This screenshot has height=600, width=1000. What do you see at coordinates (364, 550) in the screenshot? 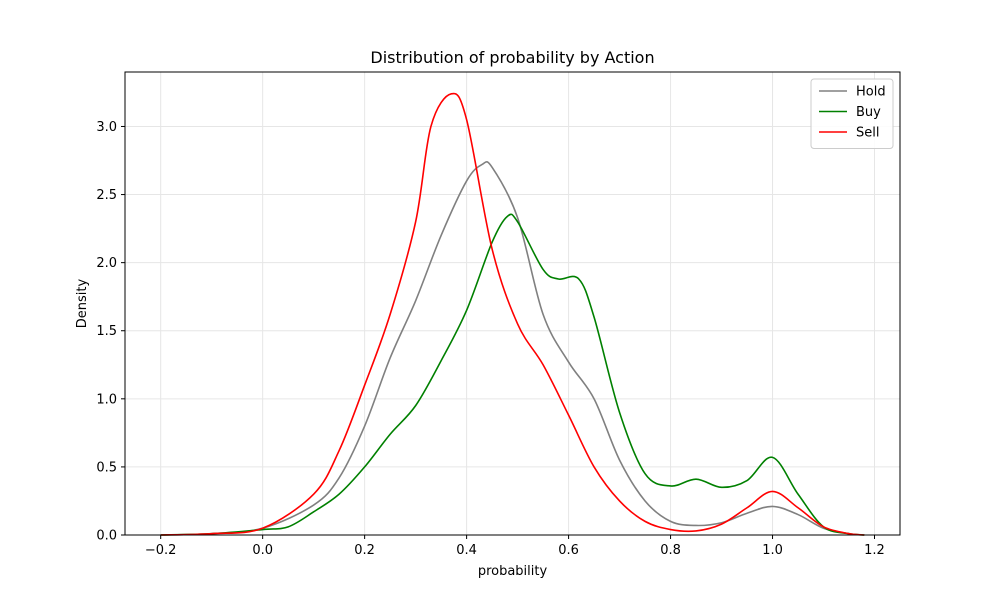
I see `x-tick-label: 0.2` at bounding box center [364, 550].